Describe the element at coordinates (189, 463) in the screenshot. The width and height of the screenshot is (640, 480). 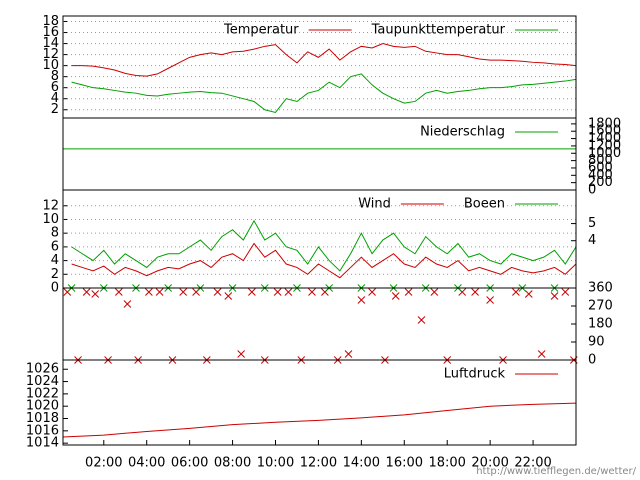
I see `x-tick-label: 06:00` at that location.